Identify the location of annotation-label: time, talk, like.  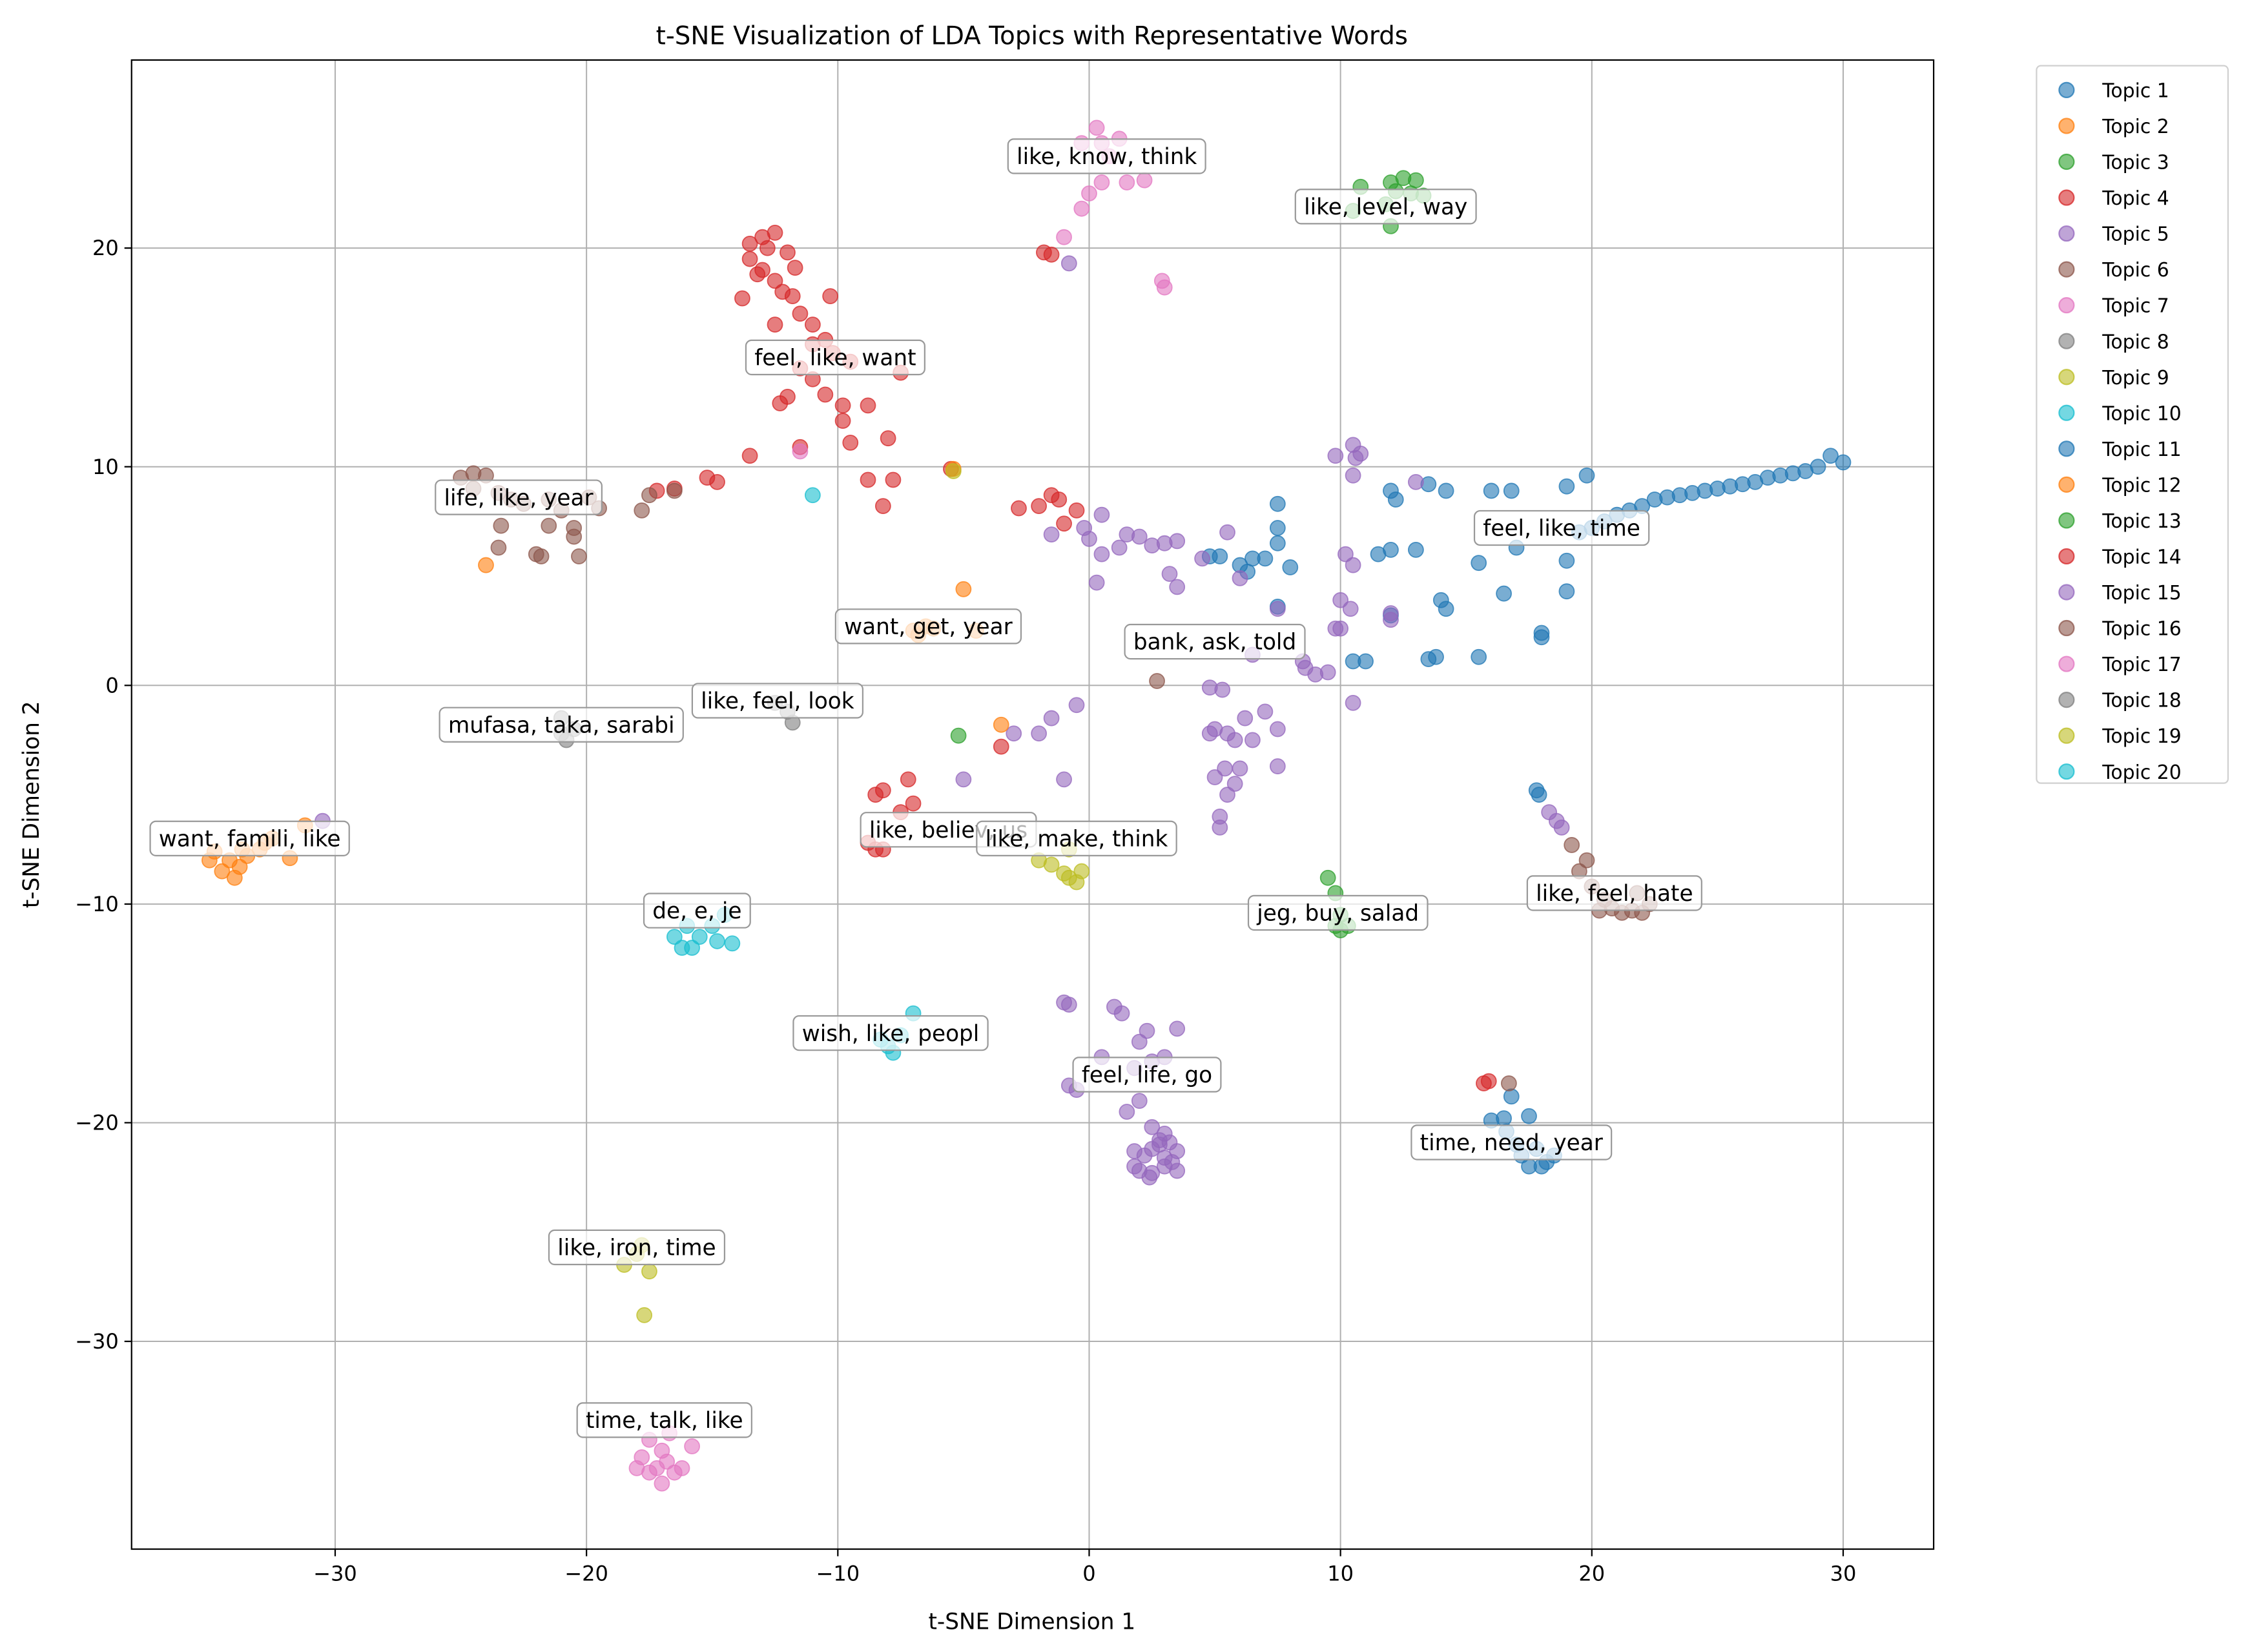
(664, 1420).